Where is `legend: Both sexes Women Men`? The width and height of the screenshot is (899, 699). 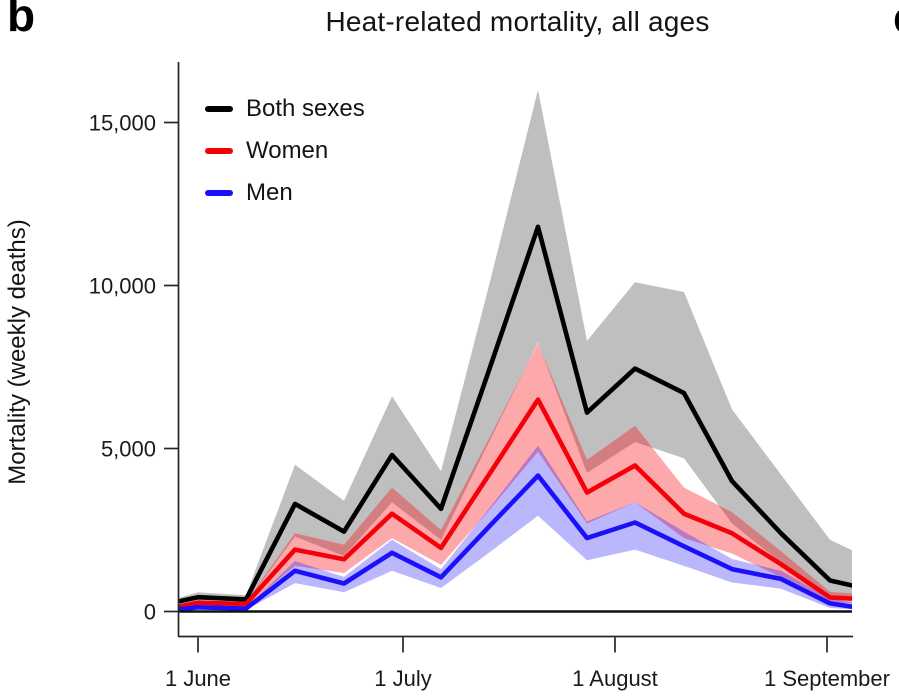
legend: Both sexes Women Men is located at coordinates (285, 151).